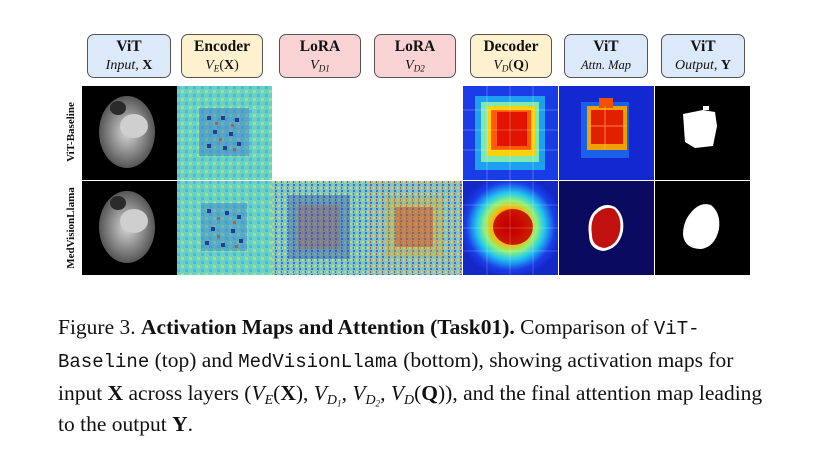 This screenshot has width=821, height=469. Describe the element at coordinates (702, 65) in the screenshot. I see `header-subtitle: Output, Y` at that location.